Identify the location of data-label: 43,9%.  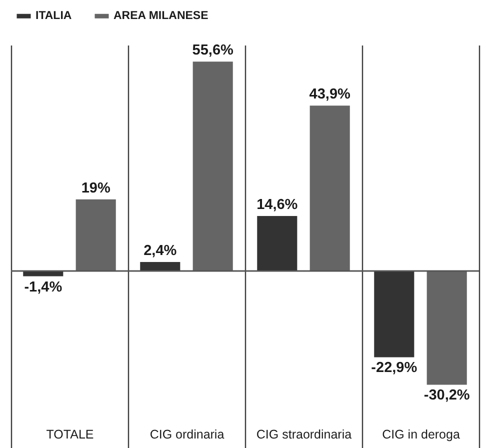
(330, 94).